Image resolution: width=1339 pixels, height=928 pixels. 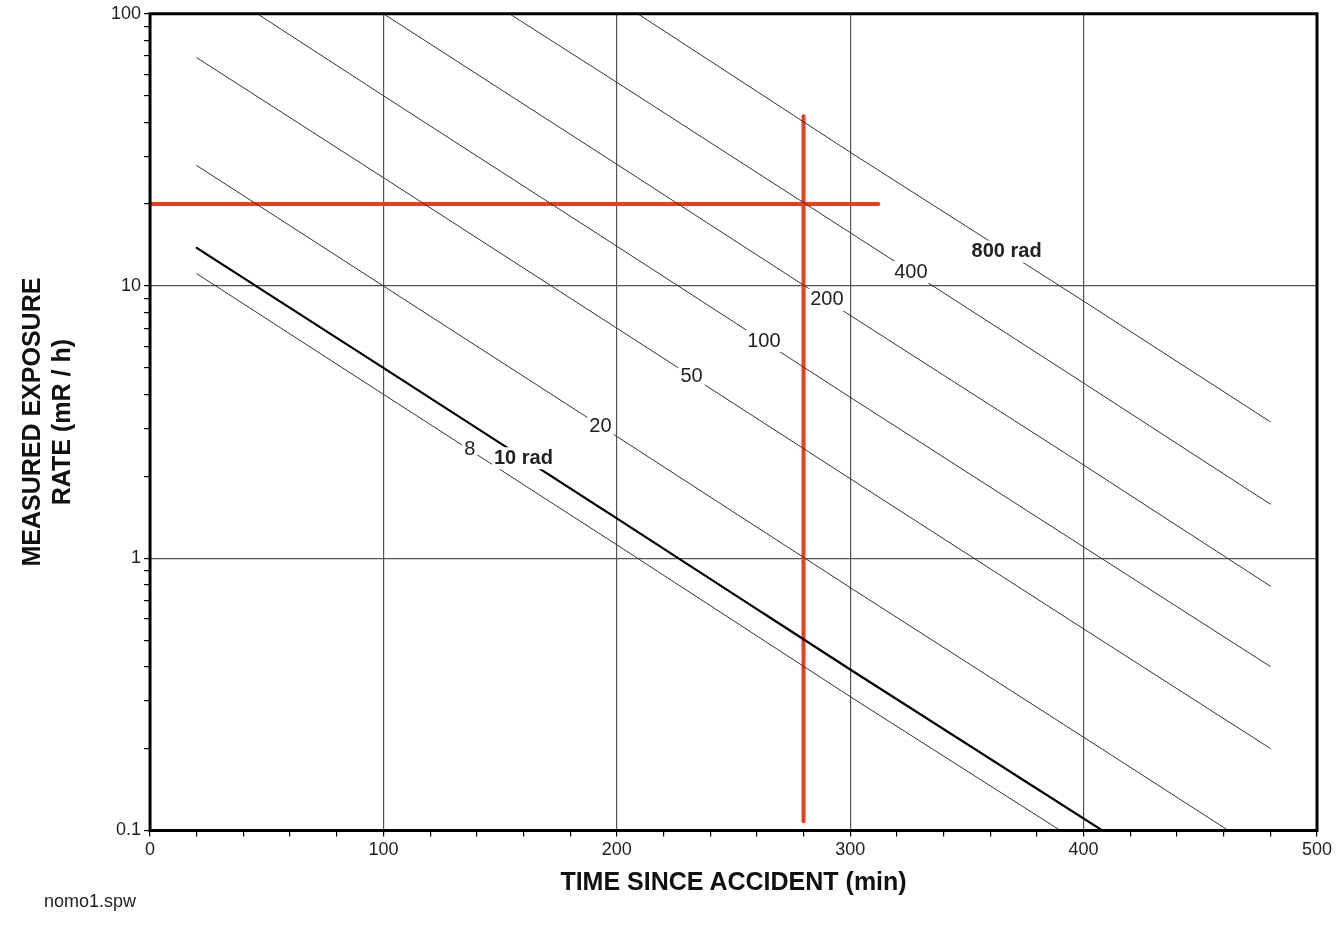 I want to click on annotation: 10 rad, so click(x=523, y=456).